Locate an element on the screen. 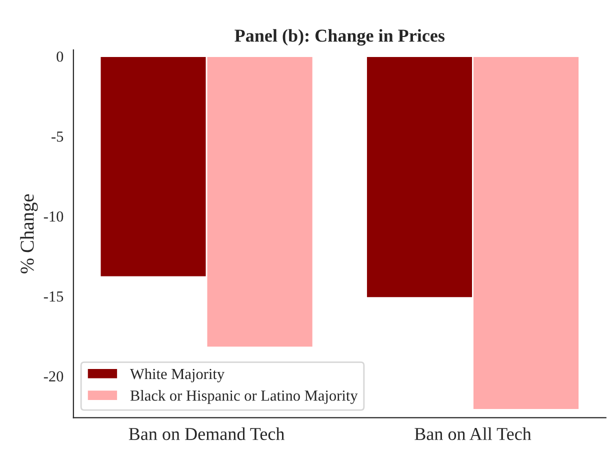  y-tick-label: -20 is located at coordinates (54, 376).